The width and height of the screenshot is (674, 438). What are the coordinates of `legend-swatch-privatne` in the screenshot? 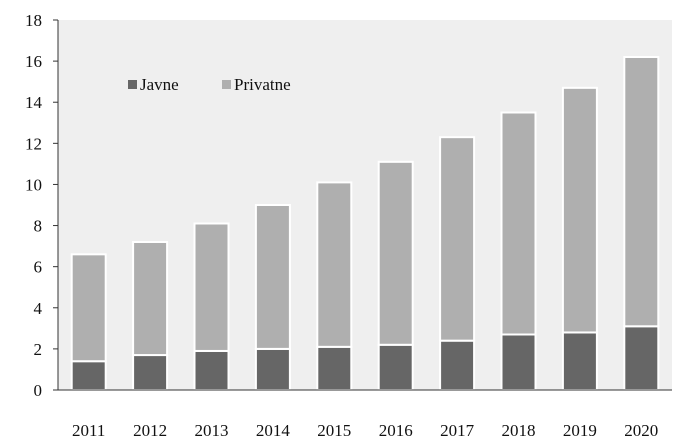 It's located at (226, 84).